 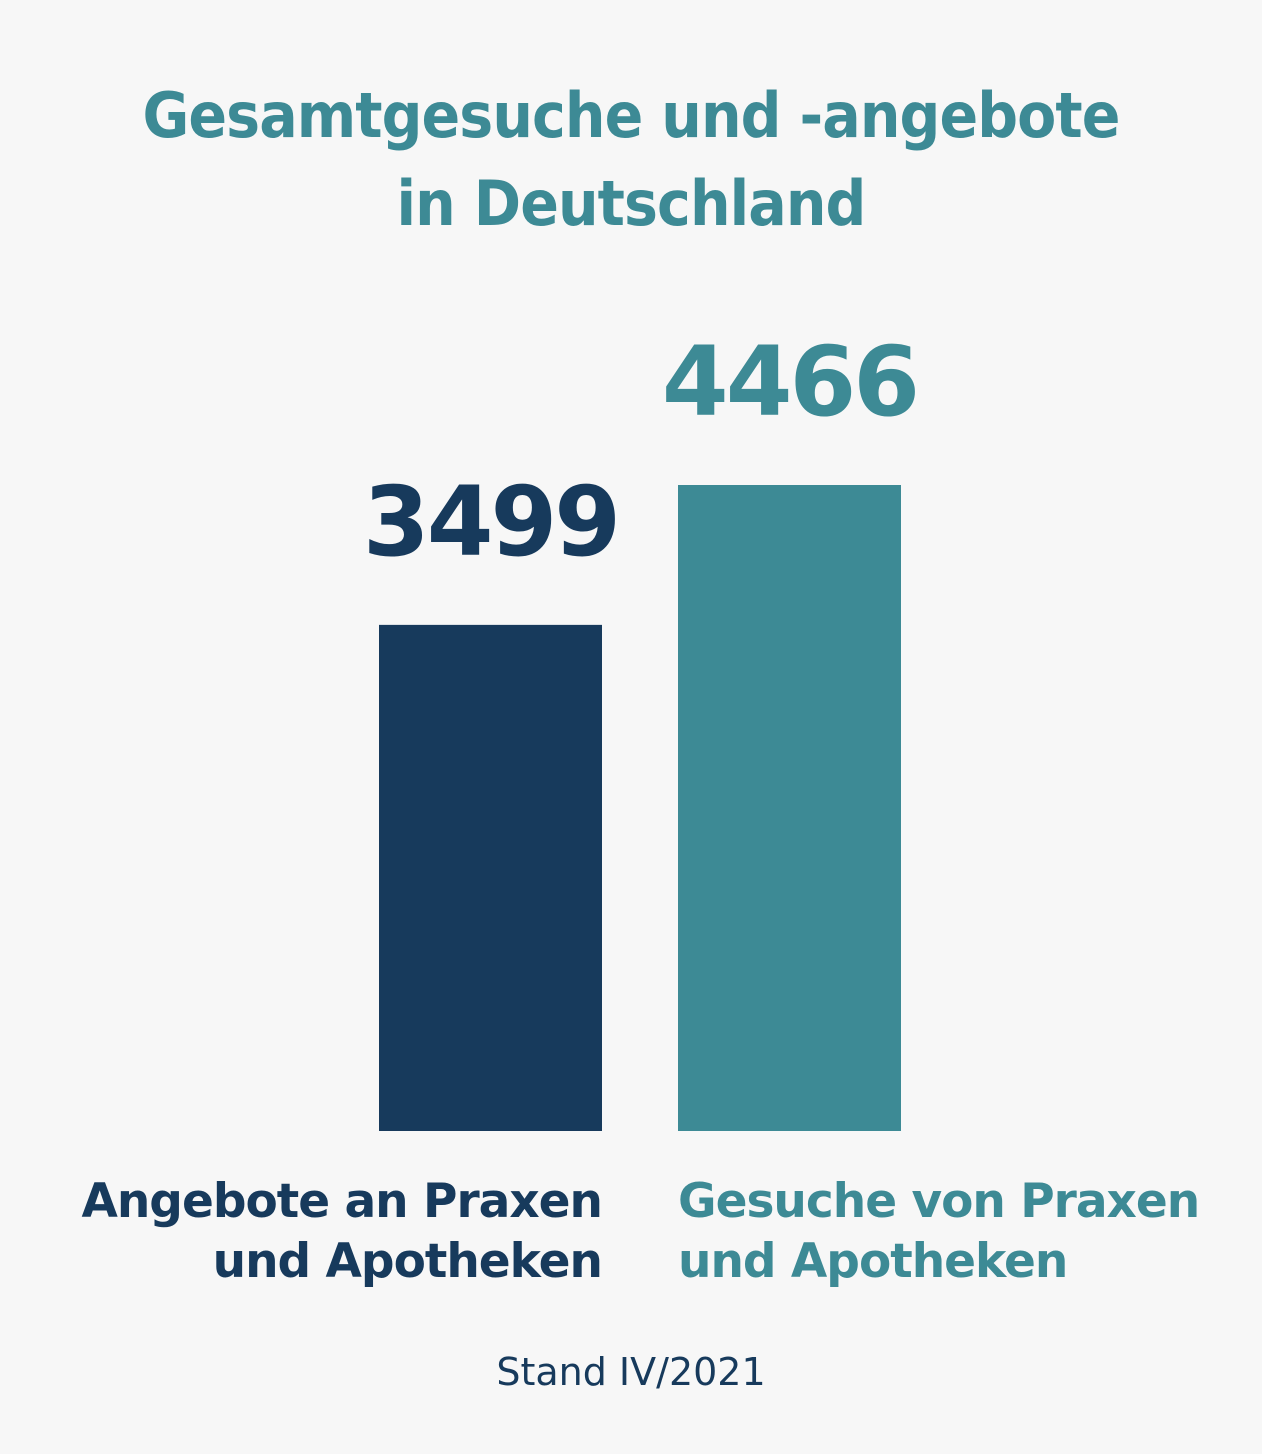 What do you see at coordinates (342, 1232) in the screenshot?
I see `category-label-angebote: Angebote an Praxen und Apotheken` at bounding box center [342, 1232].